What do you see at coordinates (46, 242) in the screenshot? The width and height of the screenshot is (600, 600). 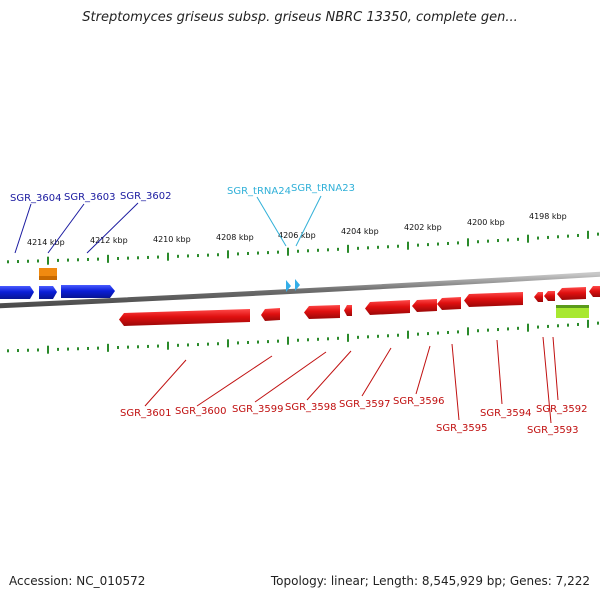 I see `scale-label: 4214 kbp` at bounding box center [46, 242].